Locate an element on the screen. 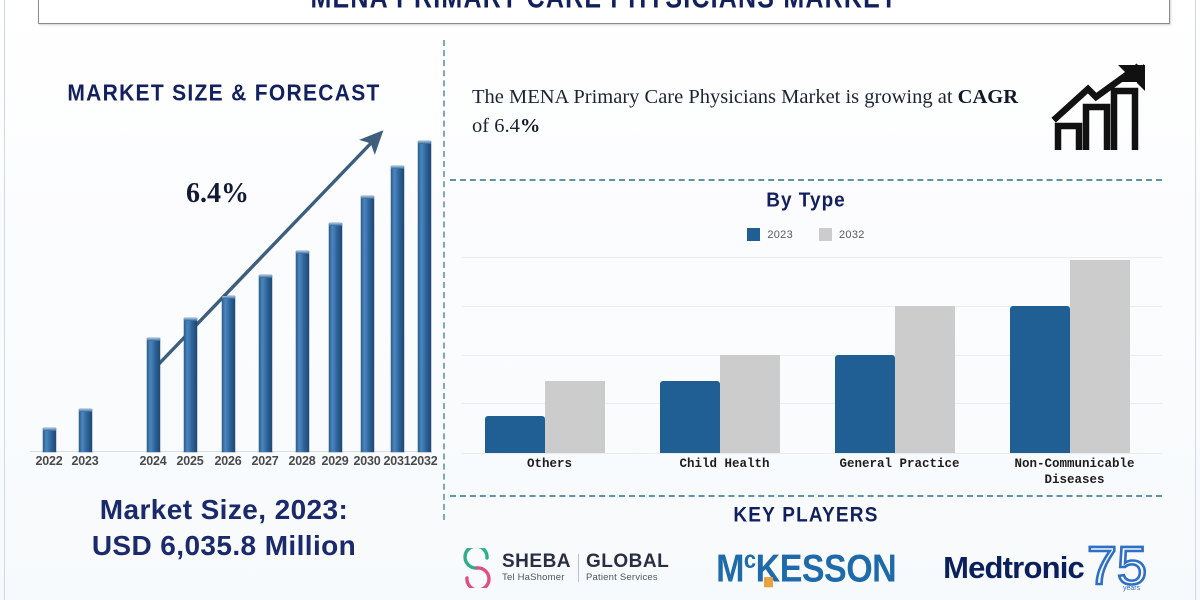  legend-label: 2023 is located at coordinates (780, 234).